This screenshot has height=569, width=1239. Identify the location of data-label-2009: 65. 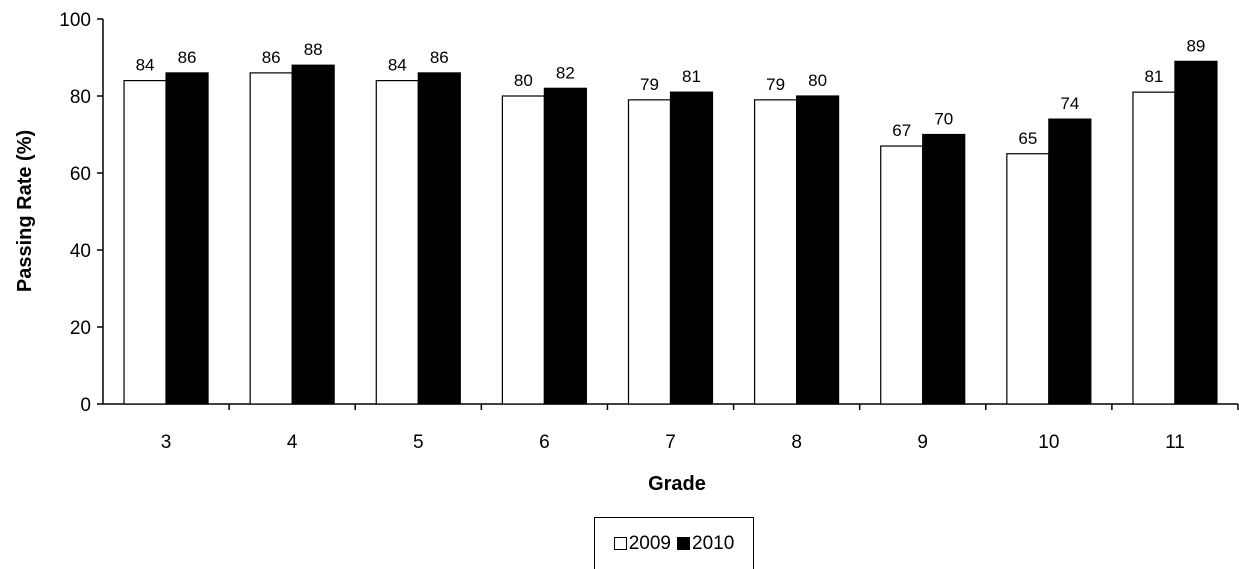
(1027, 138).